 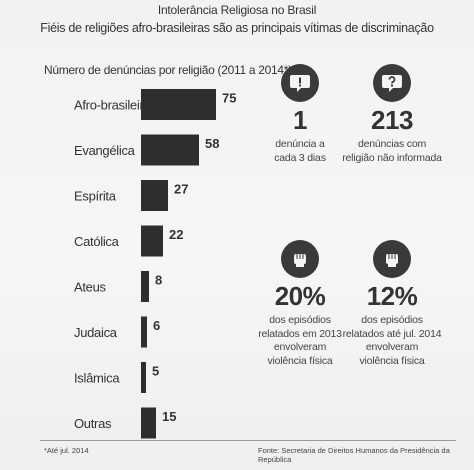 What do you see at coordinates (158, 280) in the screenshot?
I see `value-label: 8` at bounding box center [158, 280].